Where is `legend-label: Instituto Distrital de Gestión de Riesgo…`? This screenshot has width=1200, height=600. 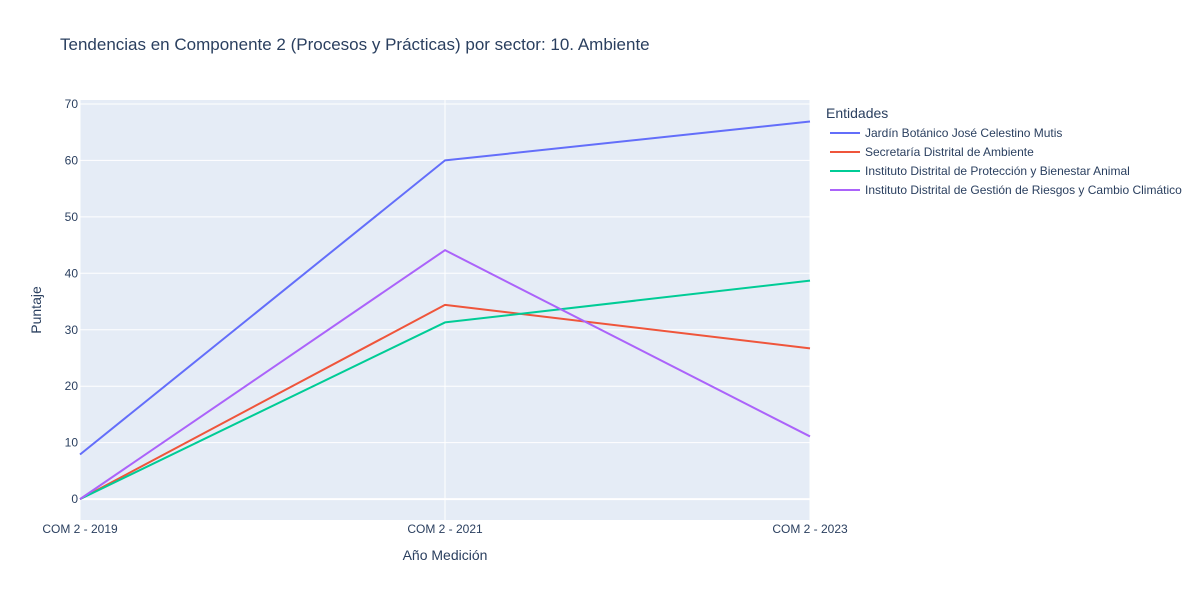
legend-label: Instituto Distrital de Gestión de Riesgo… is located at coordinates (1023, 190).